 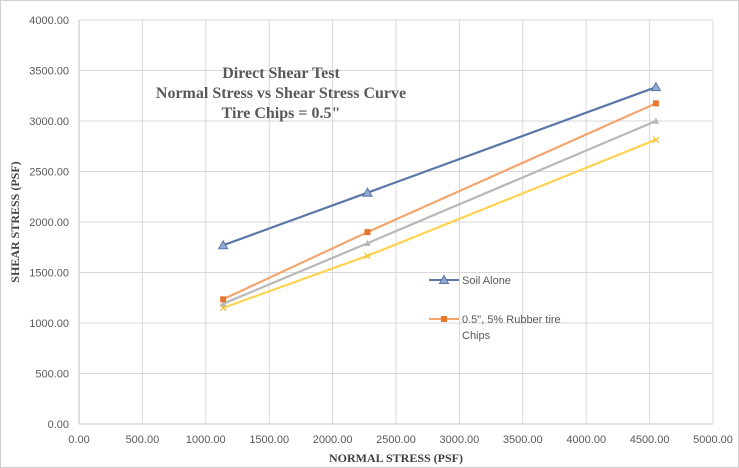 I want to click on x-tick-label: 1500.00, so click(x=269, y=440).